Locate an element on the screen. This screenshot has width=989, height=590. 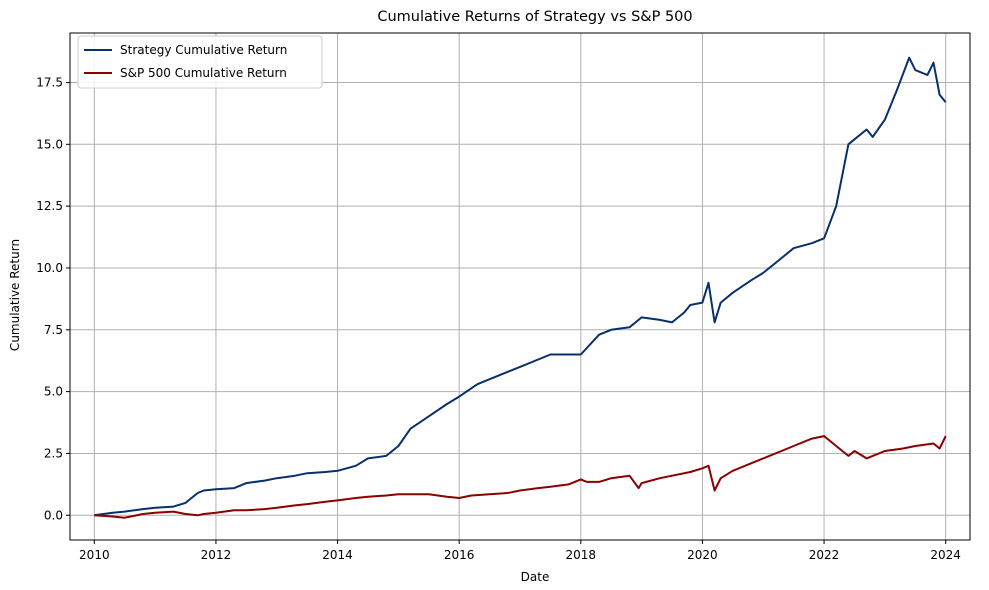
y-tick-label: 17.5 is located at coordinates (49, 82).